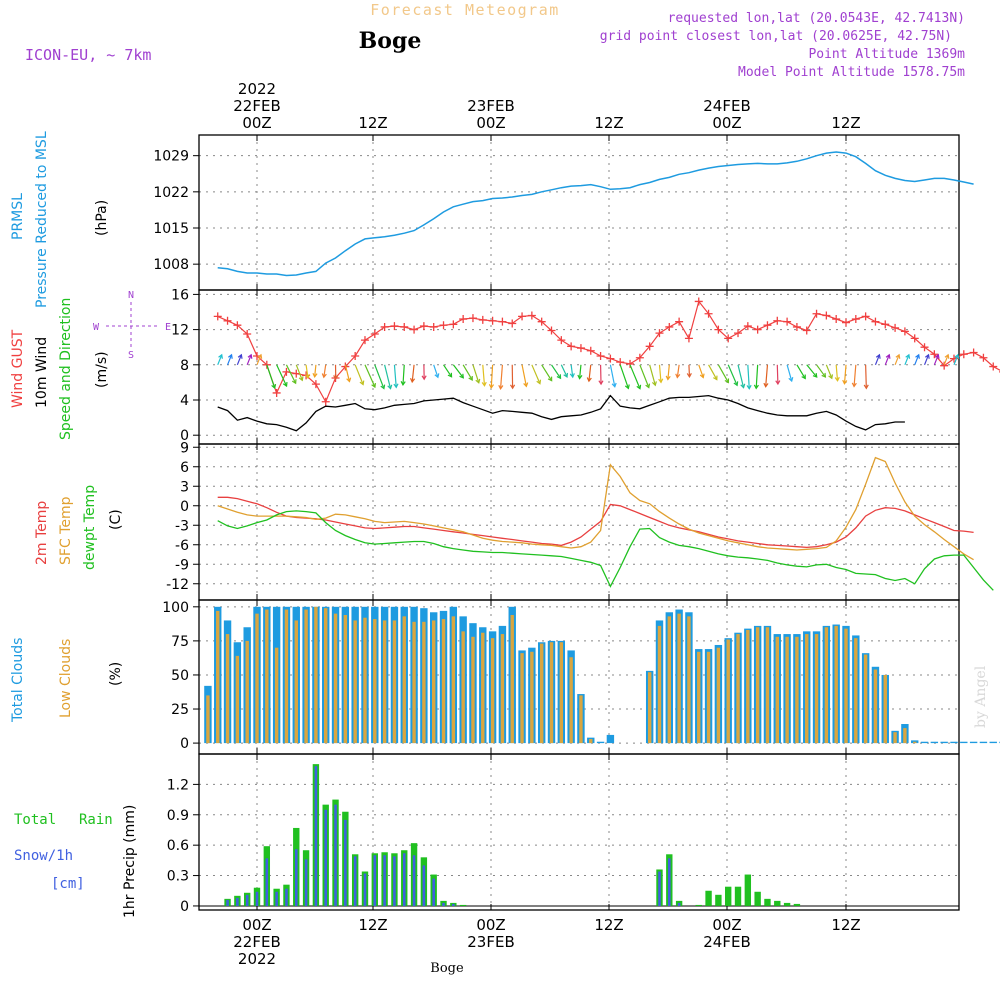 Image resolution: width=1000 pixels, height=1000 pixels. Describe the element at coordinates (490, 942) in the screenshot. I see `axis-label: 23FEB` at that location.